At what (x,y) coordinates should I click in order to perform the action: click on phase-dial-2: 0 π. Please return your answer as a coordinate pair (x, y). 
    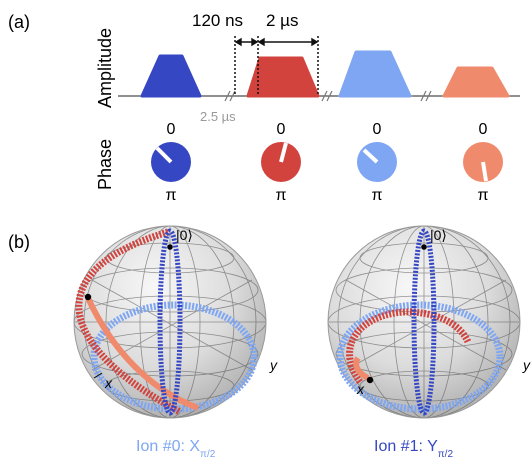
    Looking at the image, I should click on (281, 162).